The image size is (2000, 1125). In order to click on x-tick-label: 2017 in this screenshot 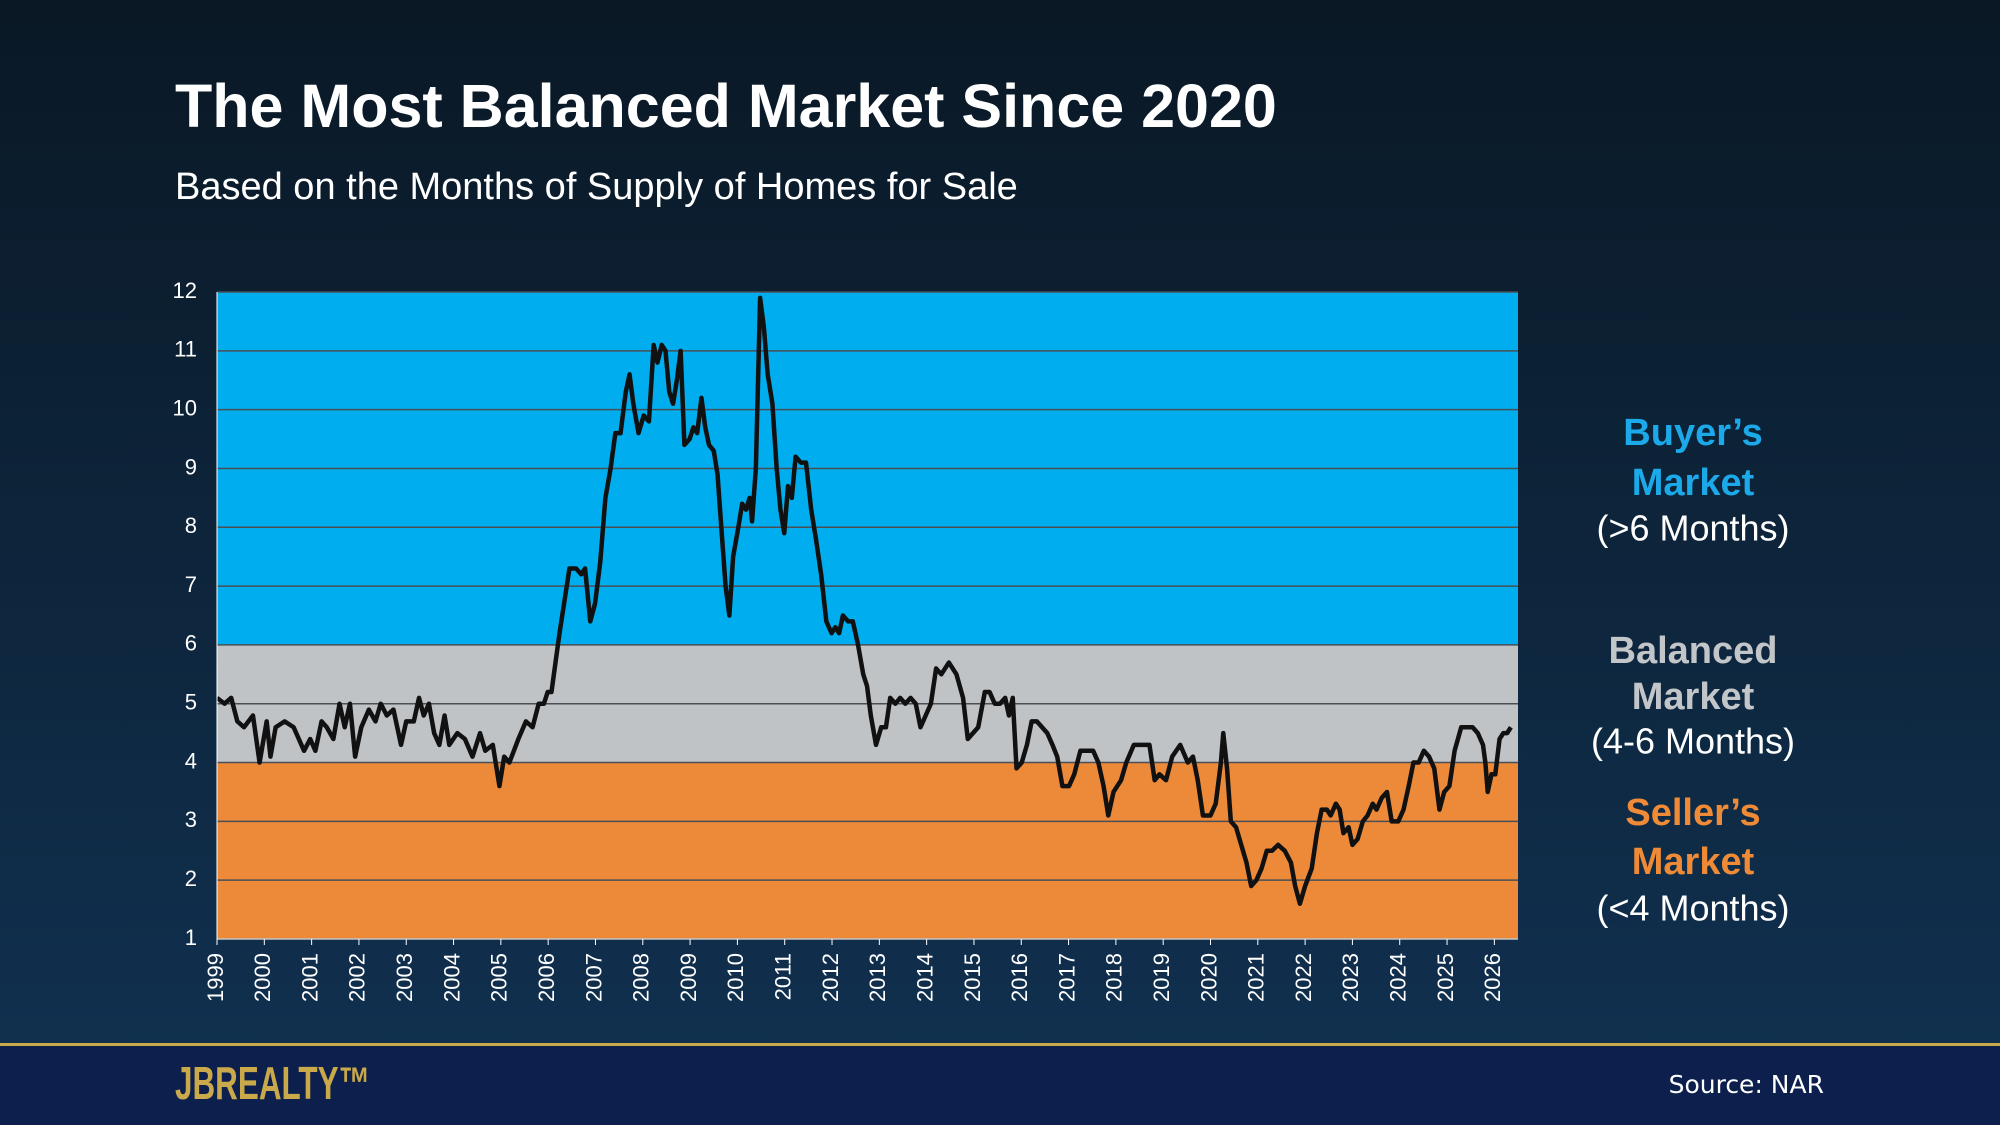, I will do `click(1066, 977)`.